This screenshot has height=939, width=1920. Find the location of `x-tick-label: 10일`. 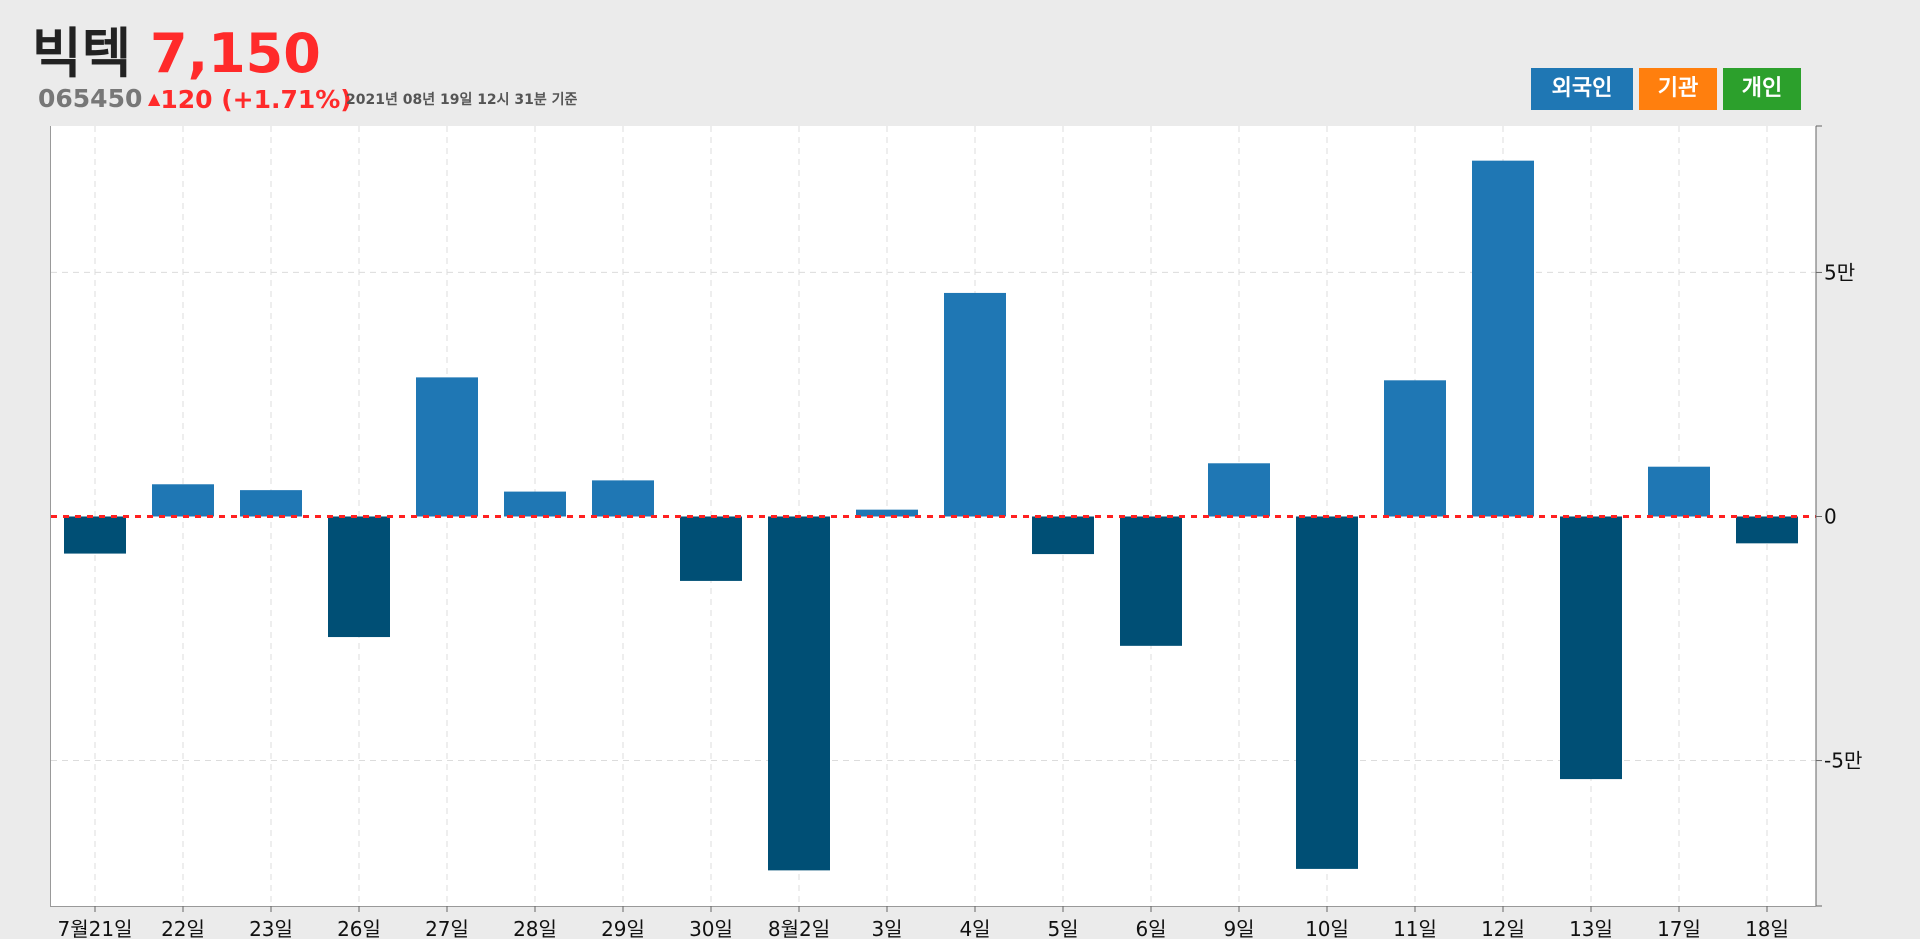

x-tick-label: 10일 is located at coordinates (1327, 928).